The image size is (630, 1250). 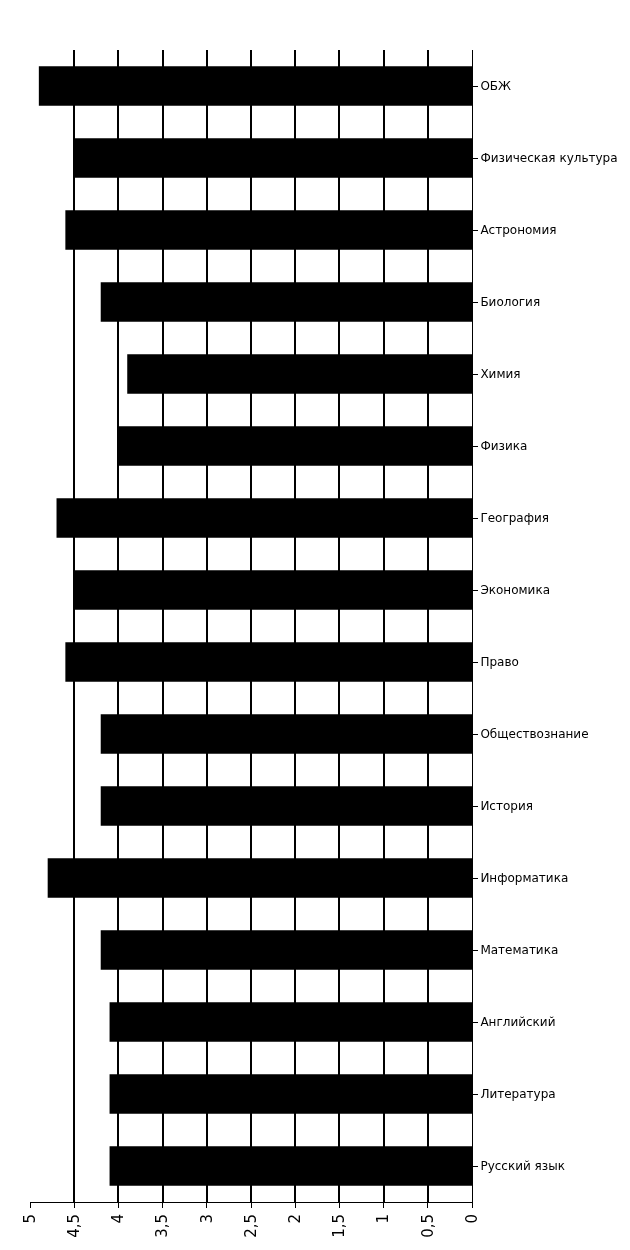 I want to click on x-tick-label: 4, so click(x=118, y=1219).